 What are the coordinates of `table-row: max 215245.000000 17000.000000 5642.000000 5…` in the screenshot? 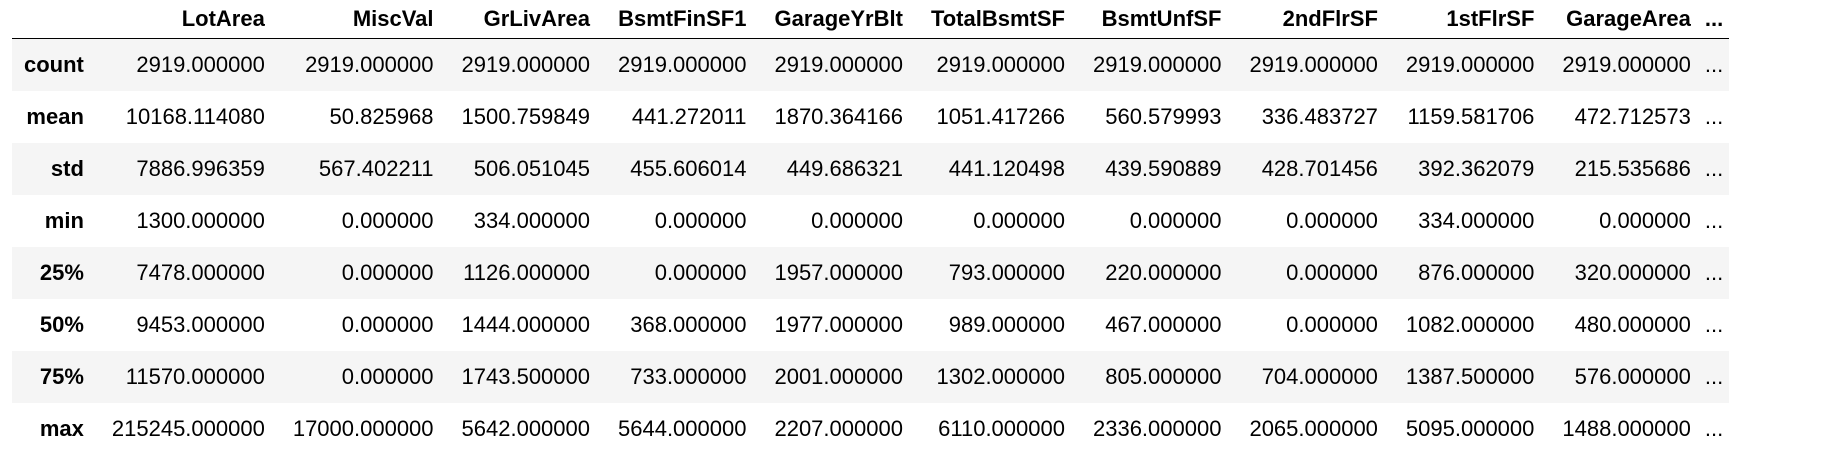 It's located at (870, 428).